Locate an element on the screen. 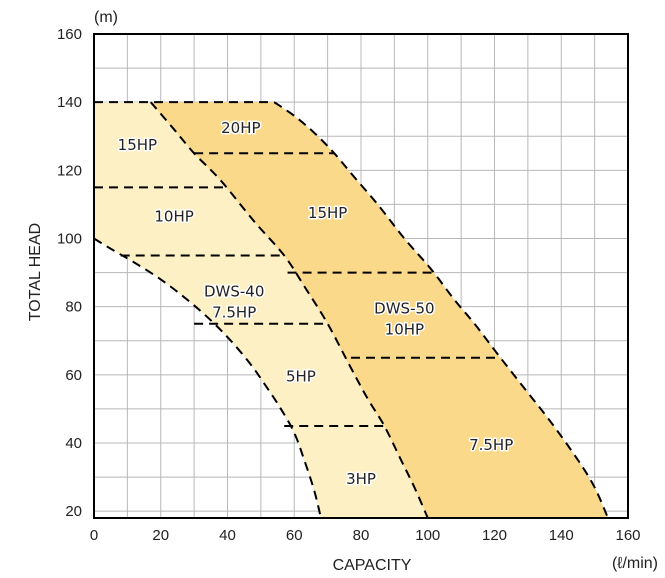 This screenshot has height=578, width=665. y-tick-label: 80 is located at coordinates (73, 307).